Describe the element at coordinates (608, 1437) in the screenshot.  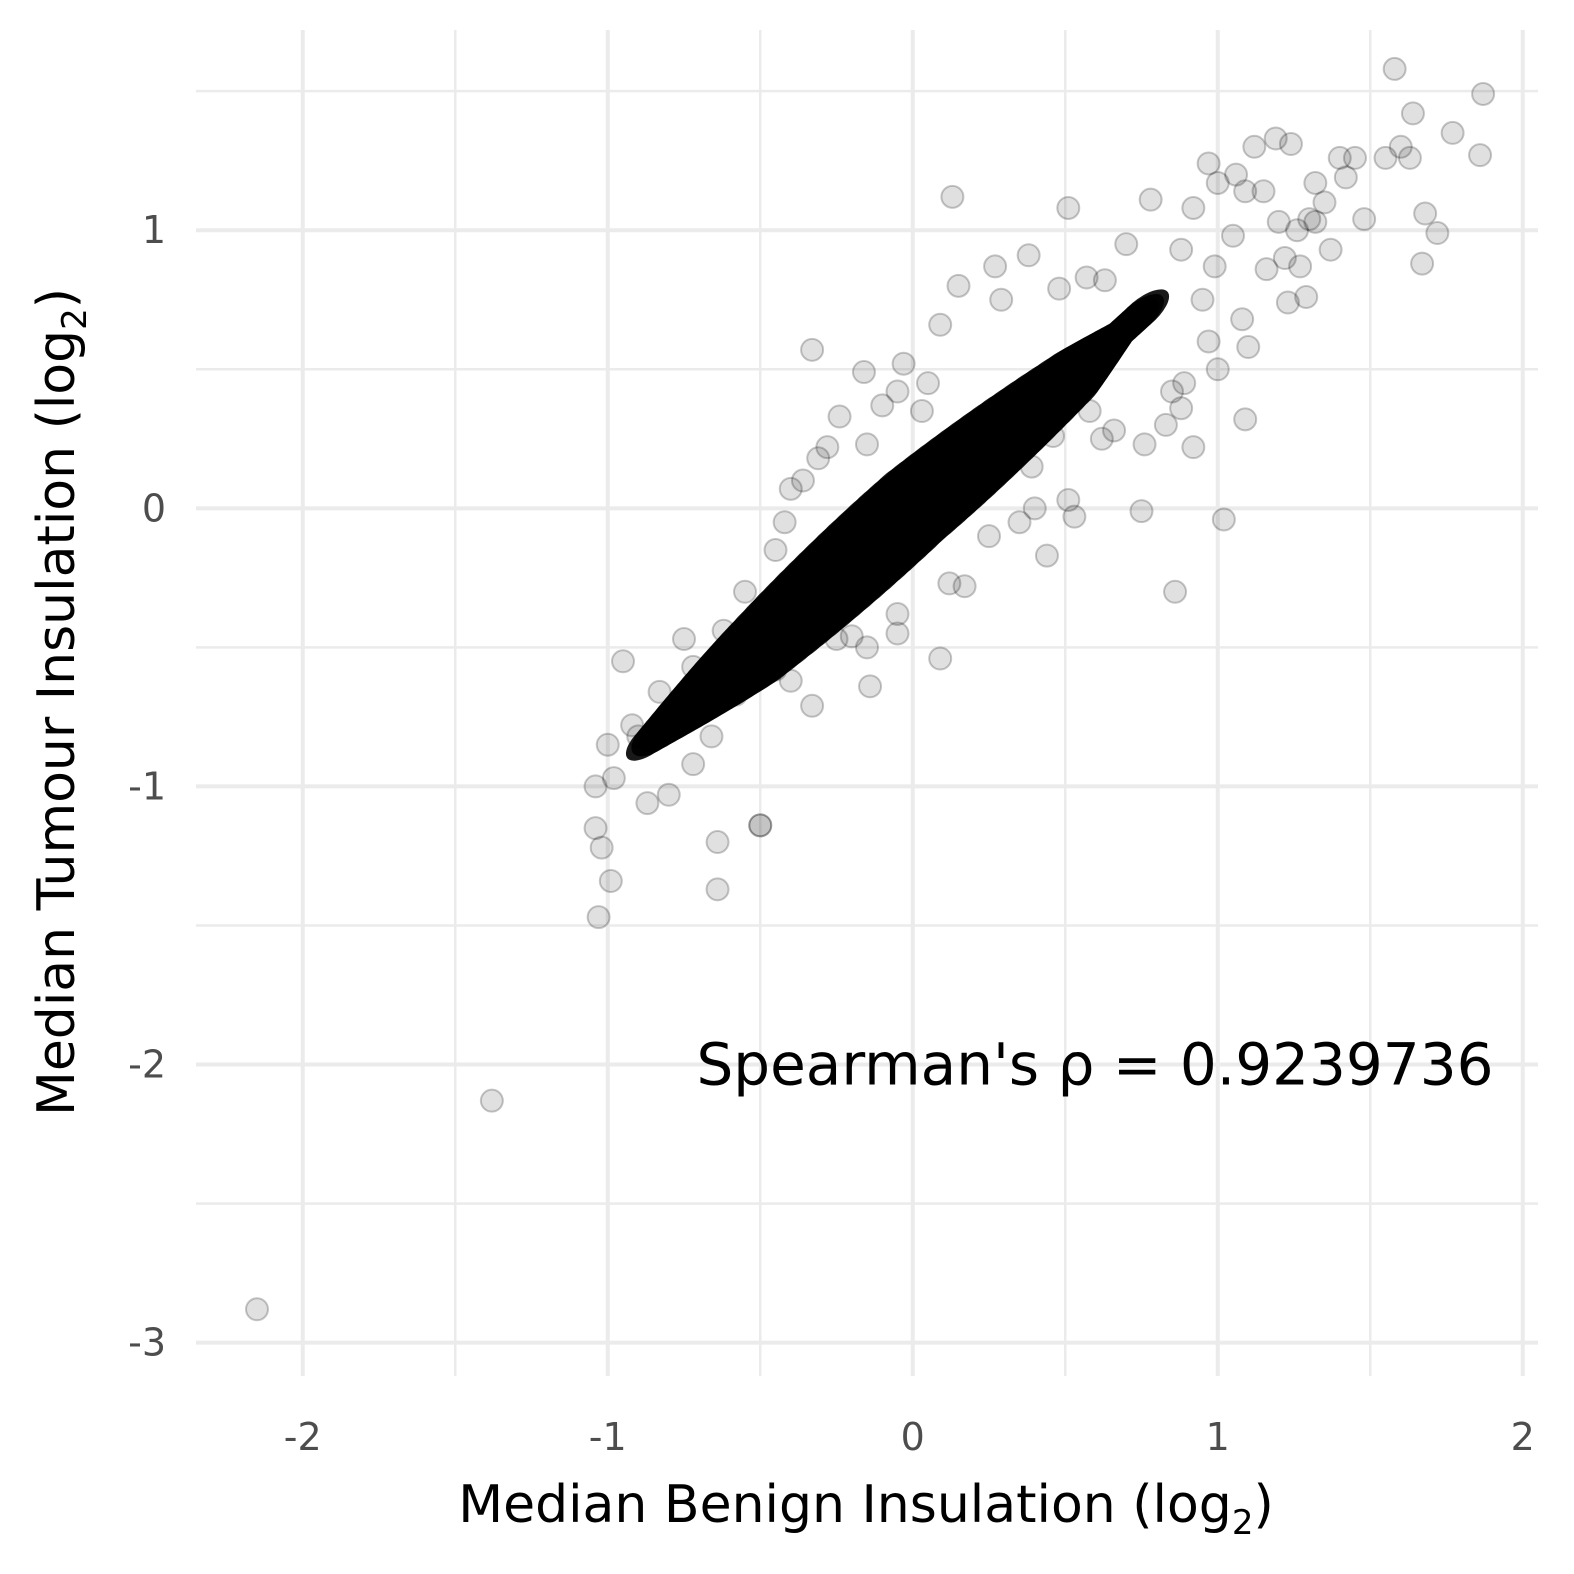
I see `x-tick-label: -1` at that location.